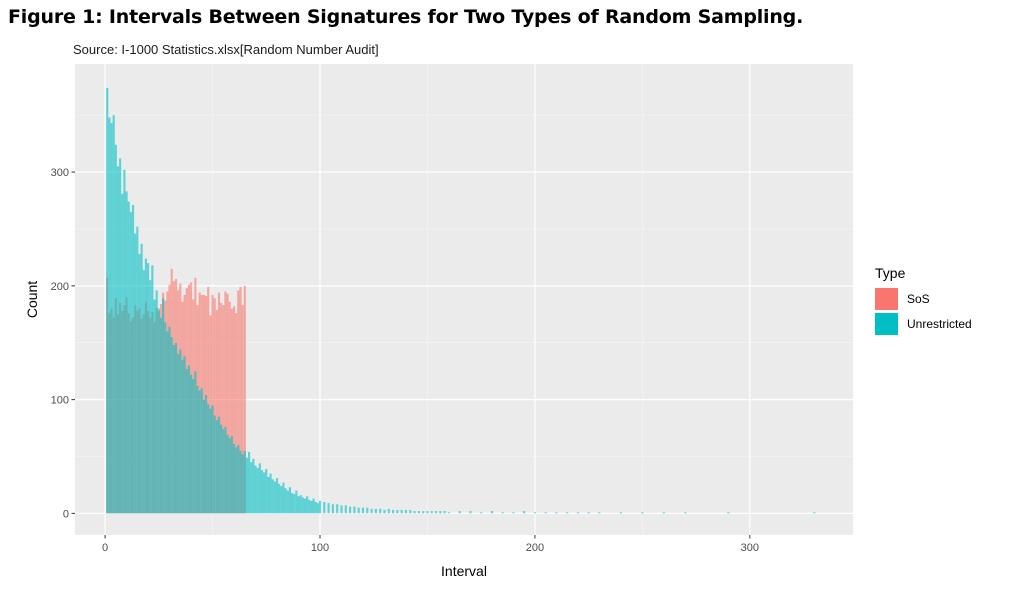 This screenshot has height=597, width=1024. What do you see at coordinates (320, 548) in the screenshot?
I see `x-tick-label: 100` at bounding box center [320, 548].